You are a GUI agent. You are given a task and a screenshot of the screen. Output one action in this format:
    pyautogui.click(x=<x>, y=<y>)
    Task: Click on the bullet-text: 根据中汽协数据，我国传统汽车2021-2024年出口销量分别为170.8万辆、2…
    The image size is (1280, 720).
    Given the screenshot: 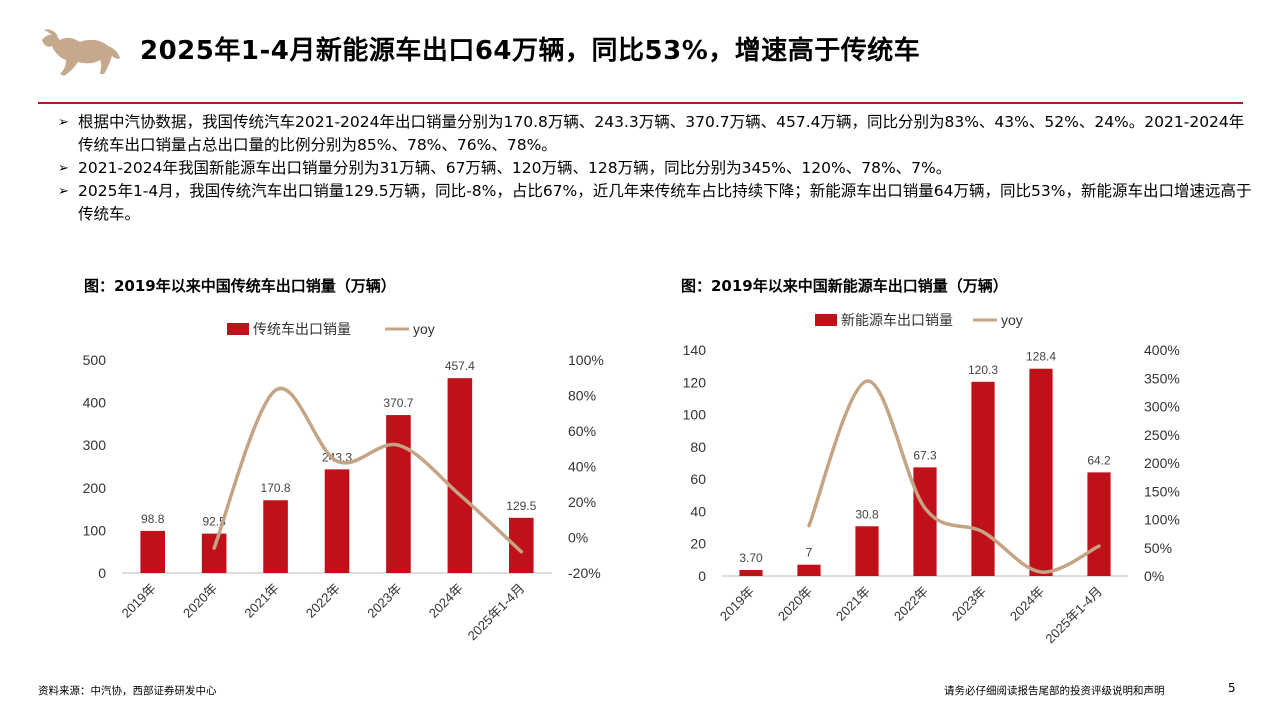 What is the action you would take?
    pyautogui.click(x=661, y=133)
    